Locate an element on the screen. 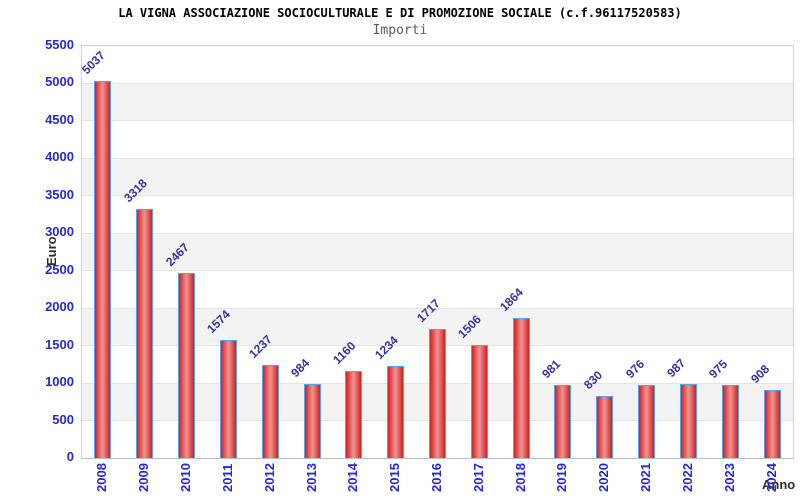 The width and height of the screenshot is (800, 500). x-tick-label: 2010 is located at coordinates (186, 477).